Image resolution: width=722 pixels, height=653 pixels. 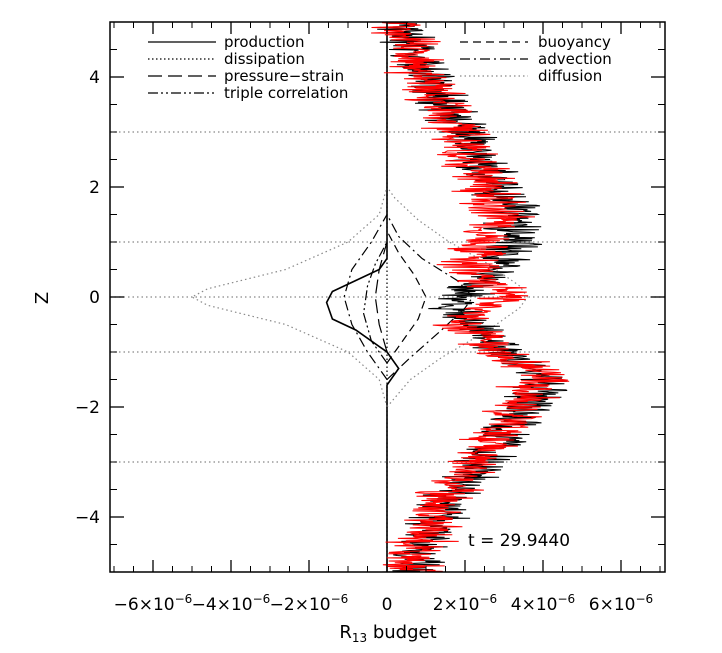 I want to click on x-tick-label: 0, so click(x=387, y=605).